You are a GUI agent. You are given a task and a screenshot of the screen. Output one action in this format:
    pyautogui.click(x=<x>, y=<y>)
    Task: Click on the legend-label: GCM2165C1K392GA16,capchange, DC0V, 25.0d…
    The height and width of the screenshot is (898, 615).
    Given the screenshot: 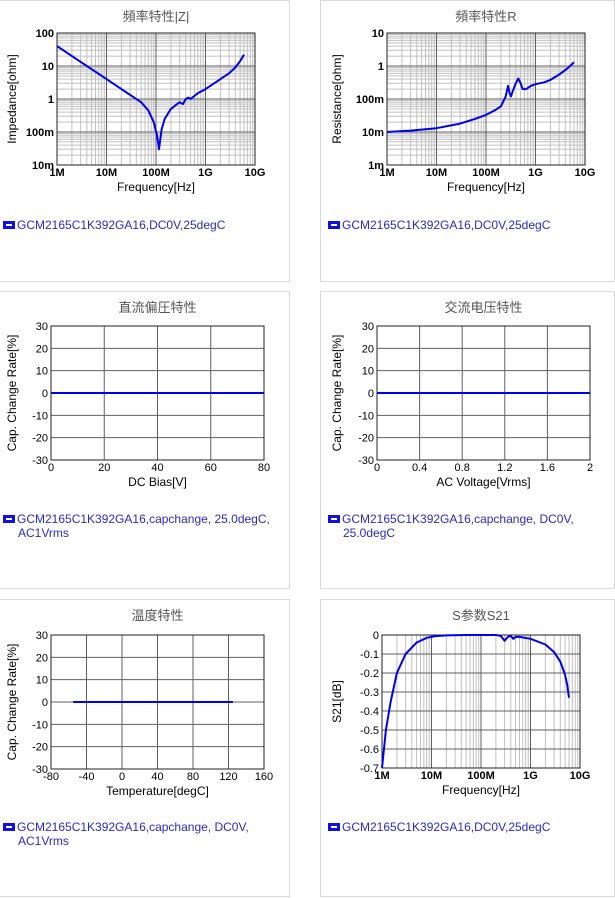 What is the action you would take?
    pyautogui.click(x=458, y=526)
    